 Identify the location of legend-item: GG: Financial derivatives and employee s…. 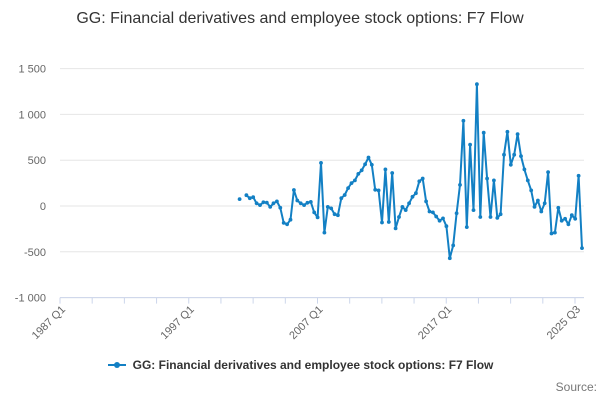
(300, 365).